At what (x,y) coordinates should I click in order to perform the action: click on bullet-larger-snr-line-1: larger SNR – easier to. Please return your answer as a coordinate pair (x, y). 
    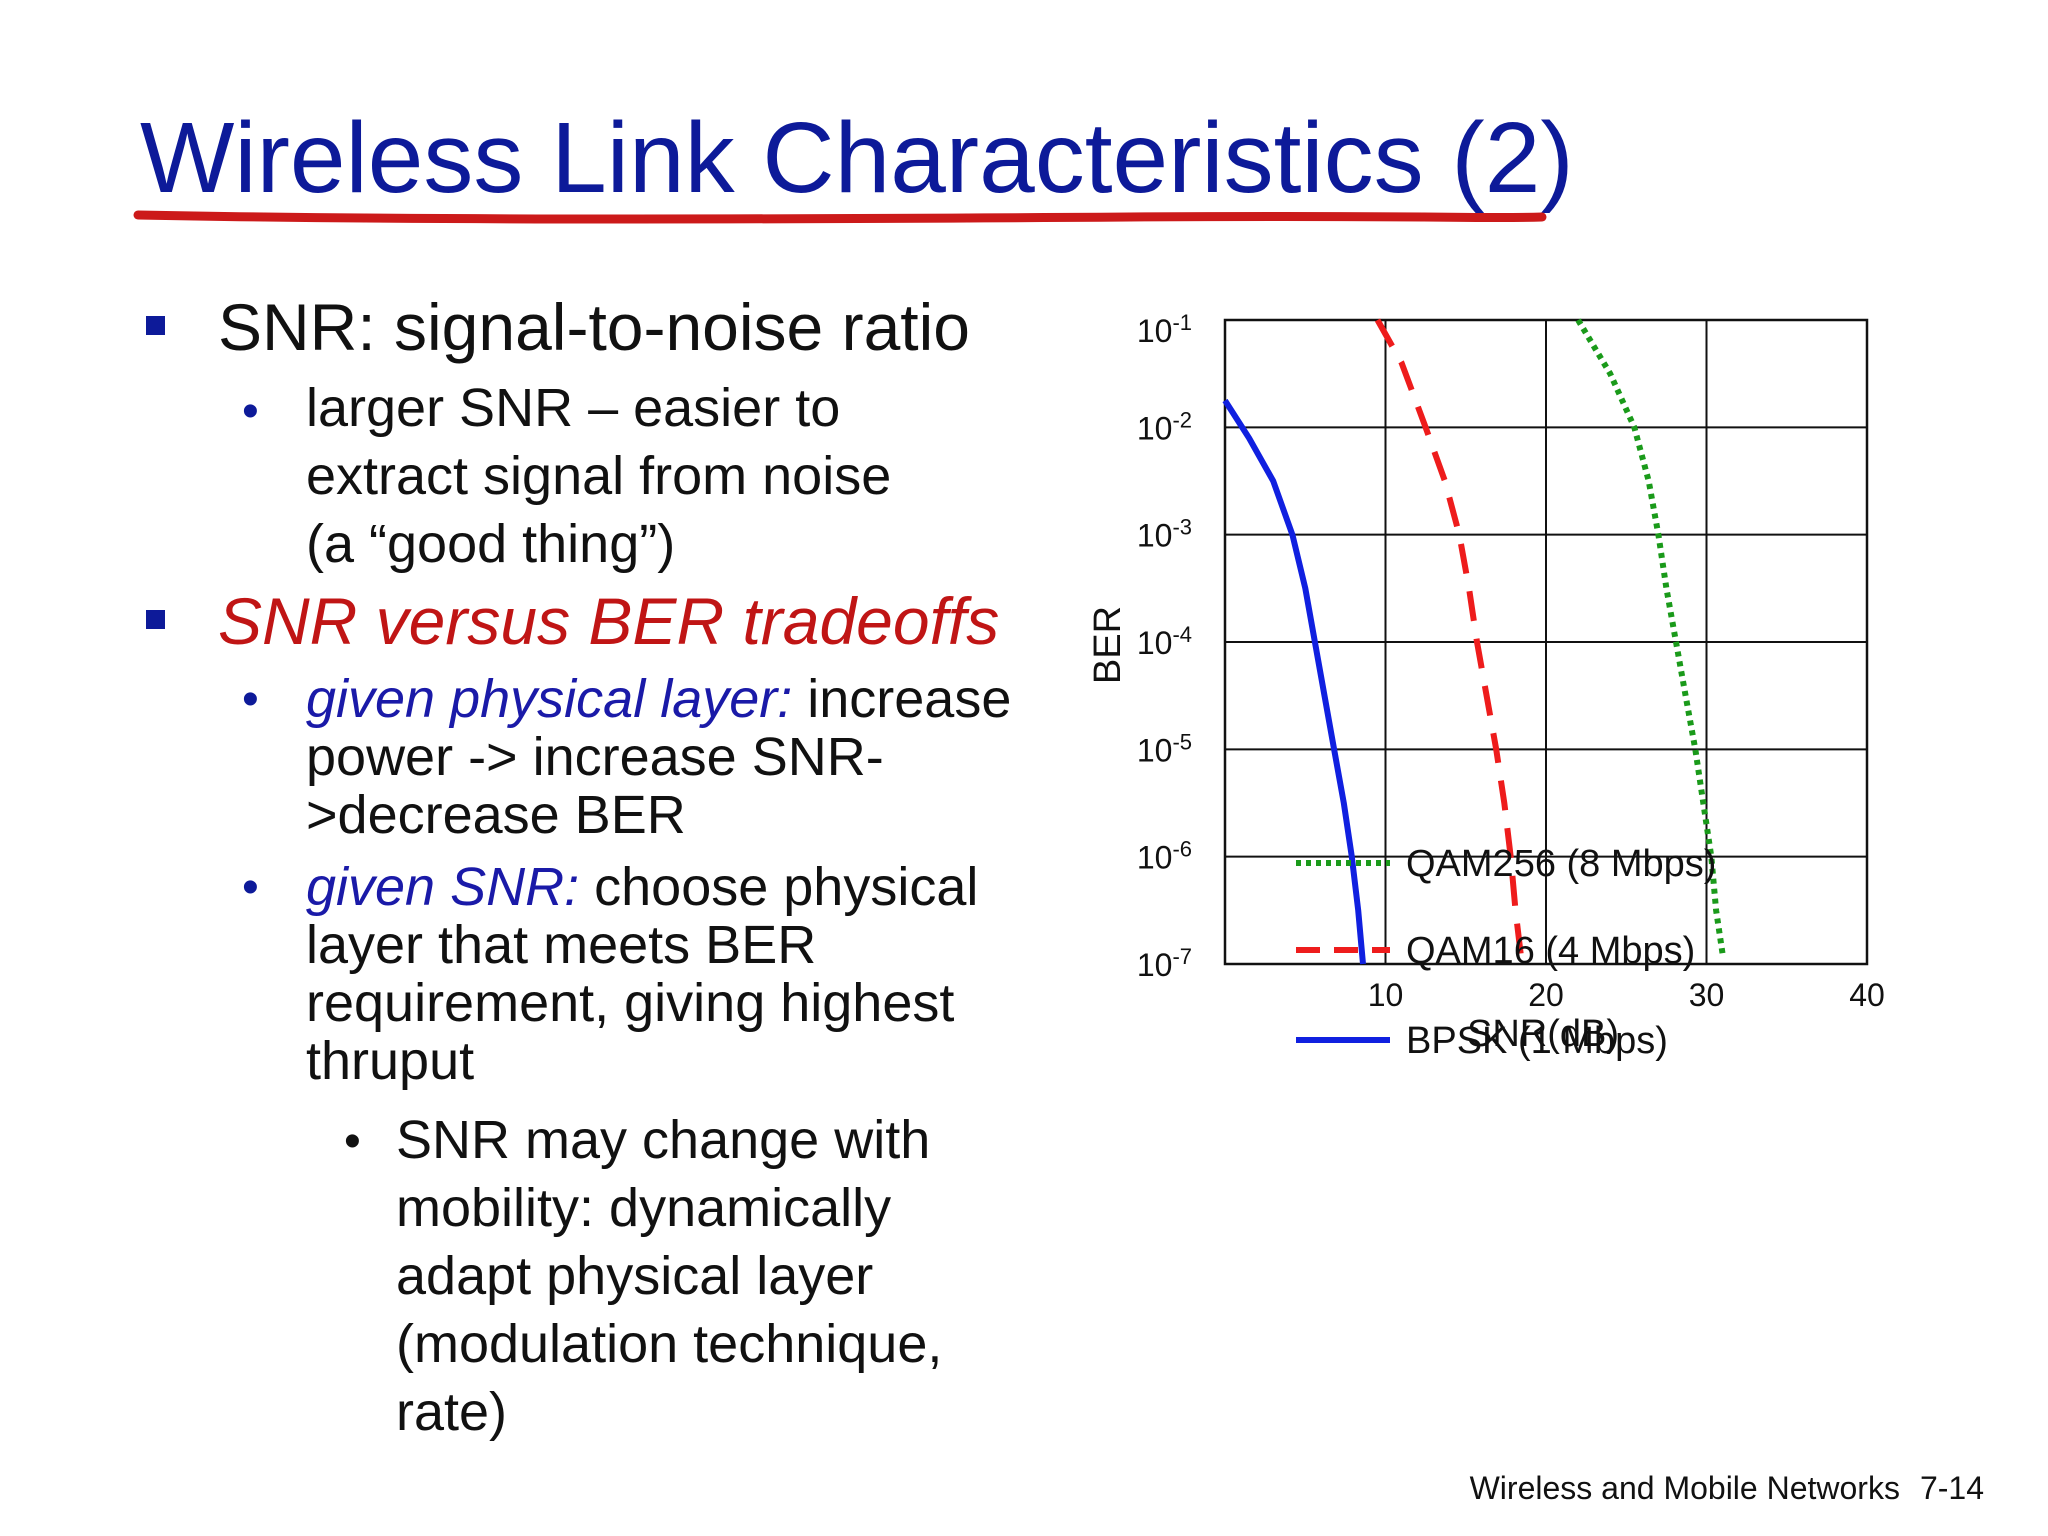
    Looking at the image, I should click on (573, 408).